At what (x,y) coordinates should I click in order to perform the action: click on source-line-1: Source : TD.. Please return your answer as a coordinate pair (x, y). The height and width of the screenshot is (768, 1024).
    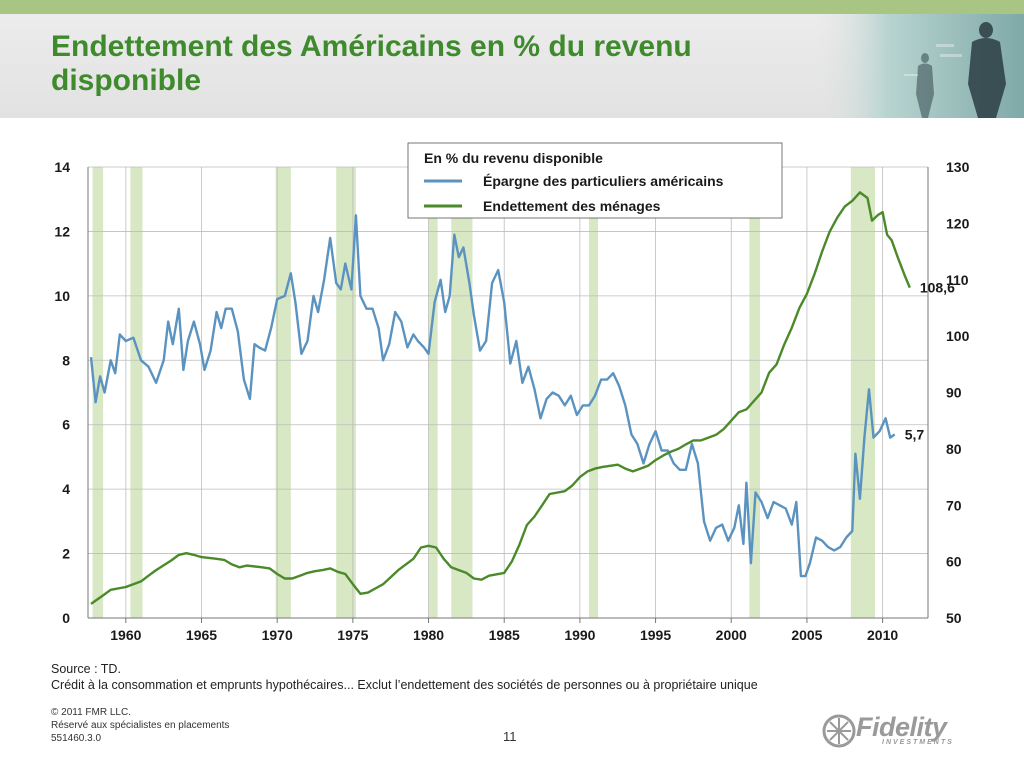
    Looking at the image, I should click on (86, 669).